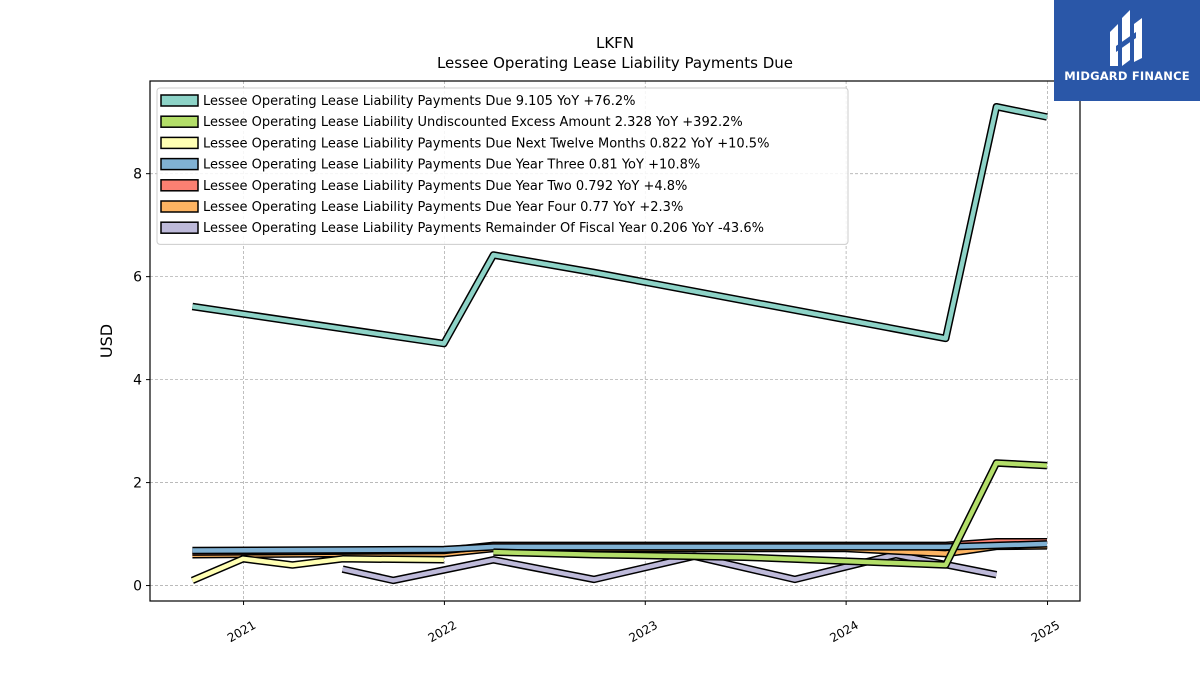  What do you see at coordinates (1127, 76) in the screenshot?
I see `logo-text: MIDGARD FINANCE` at bounding box center [1127, 76].